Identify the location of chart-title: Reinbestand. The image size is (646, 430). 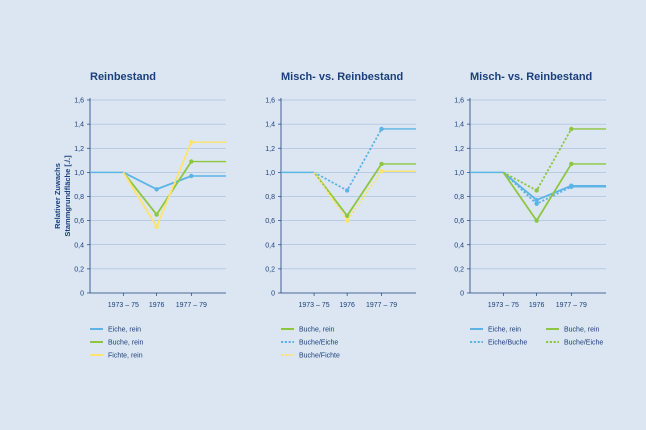
(123, 77).